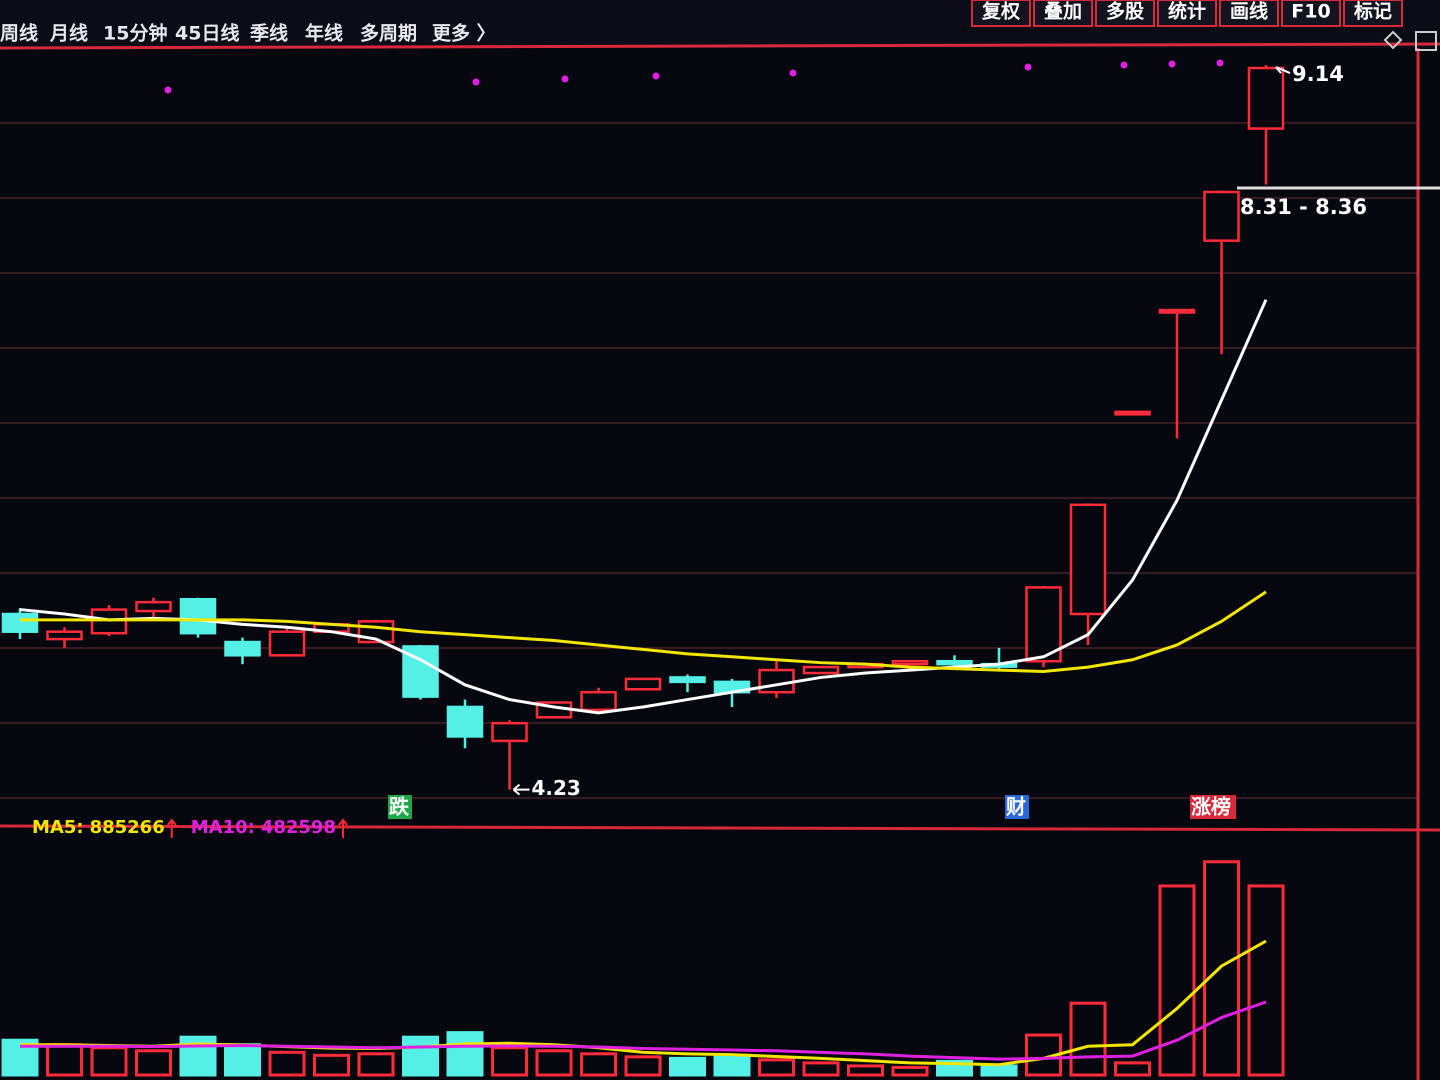  What do you see at coordinates (19, 33) in the screenshot?
I see `period-tab: 周线` at bounding box center [19, 33].